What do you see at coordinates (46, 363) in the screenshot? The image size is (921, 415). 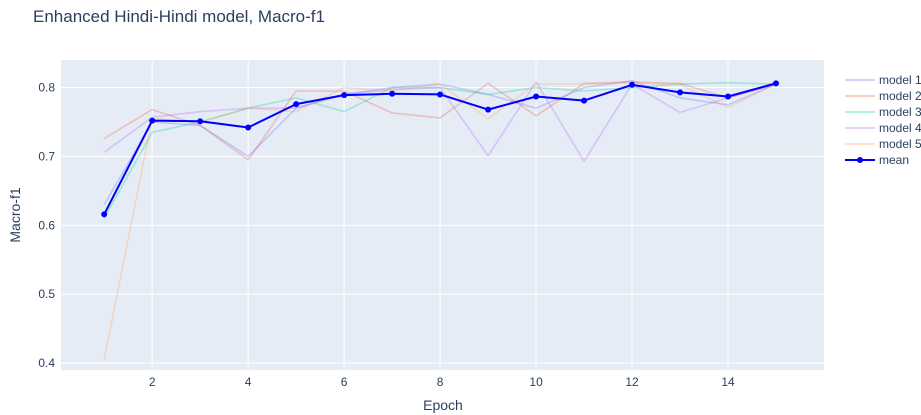 I see `y-tick-label: 0.4` at bounding box center [46, 363].